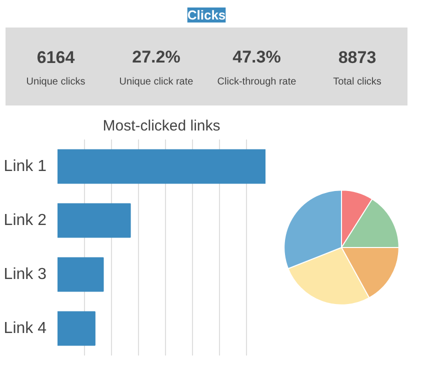 Image resolution: width=432 pixels, height=385 pixels. I want to click on text: Total clicks, so click(357, 82).